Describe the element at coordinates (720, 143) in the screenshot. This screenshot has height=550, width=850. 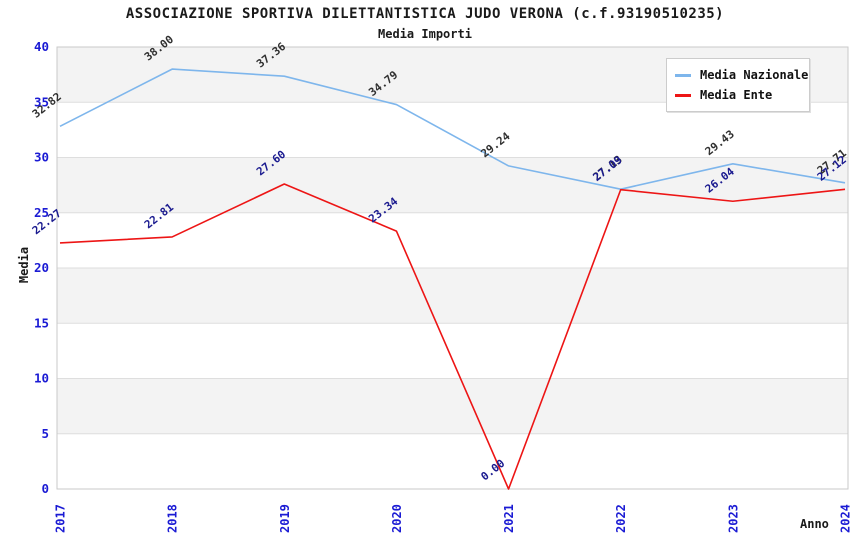
I see `data-label: 29.43` at that location.